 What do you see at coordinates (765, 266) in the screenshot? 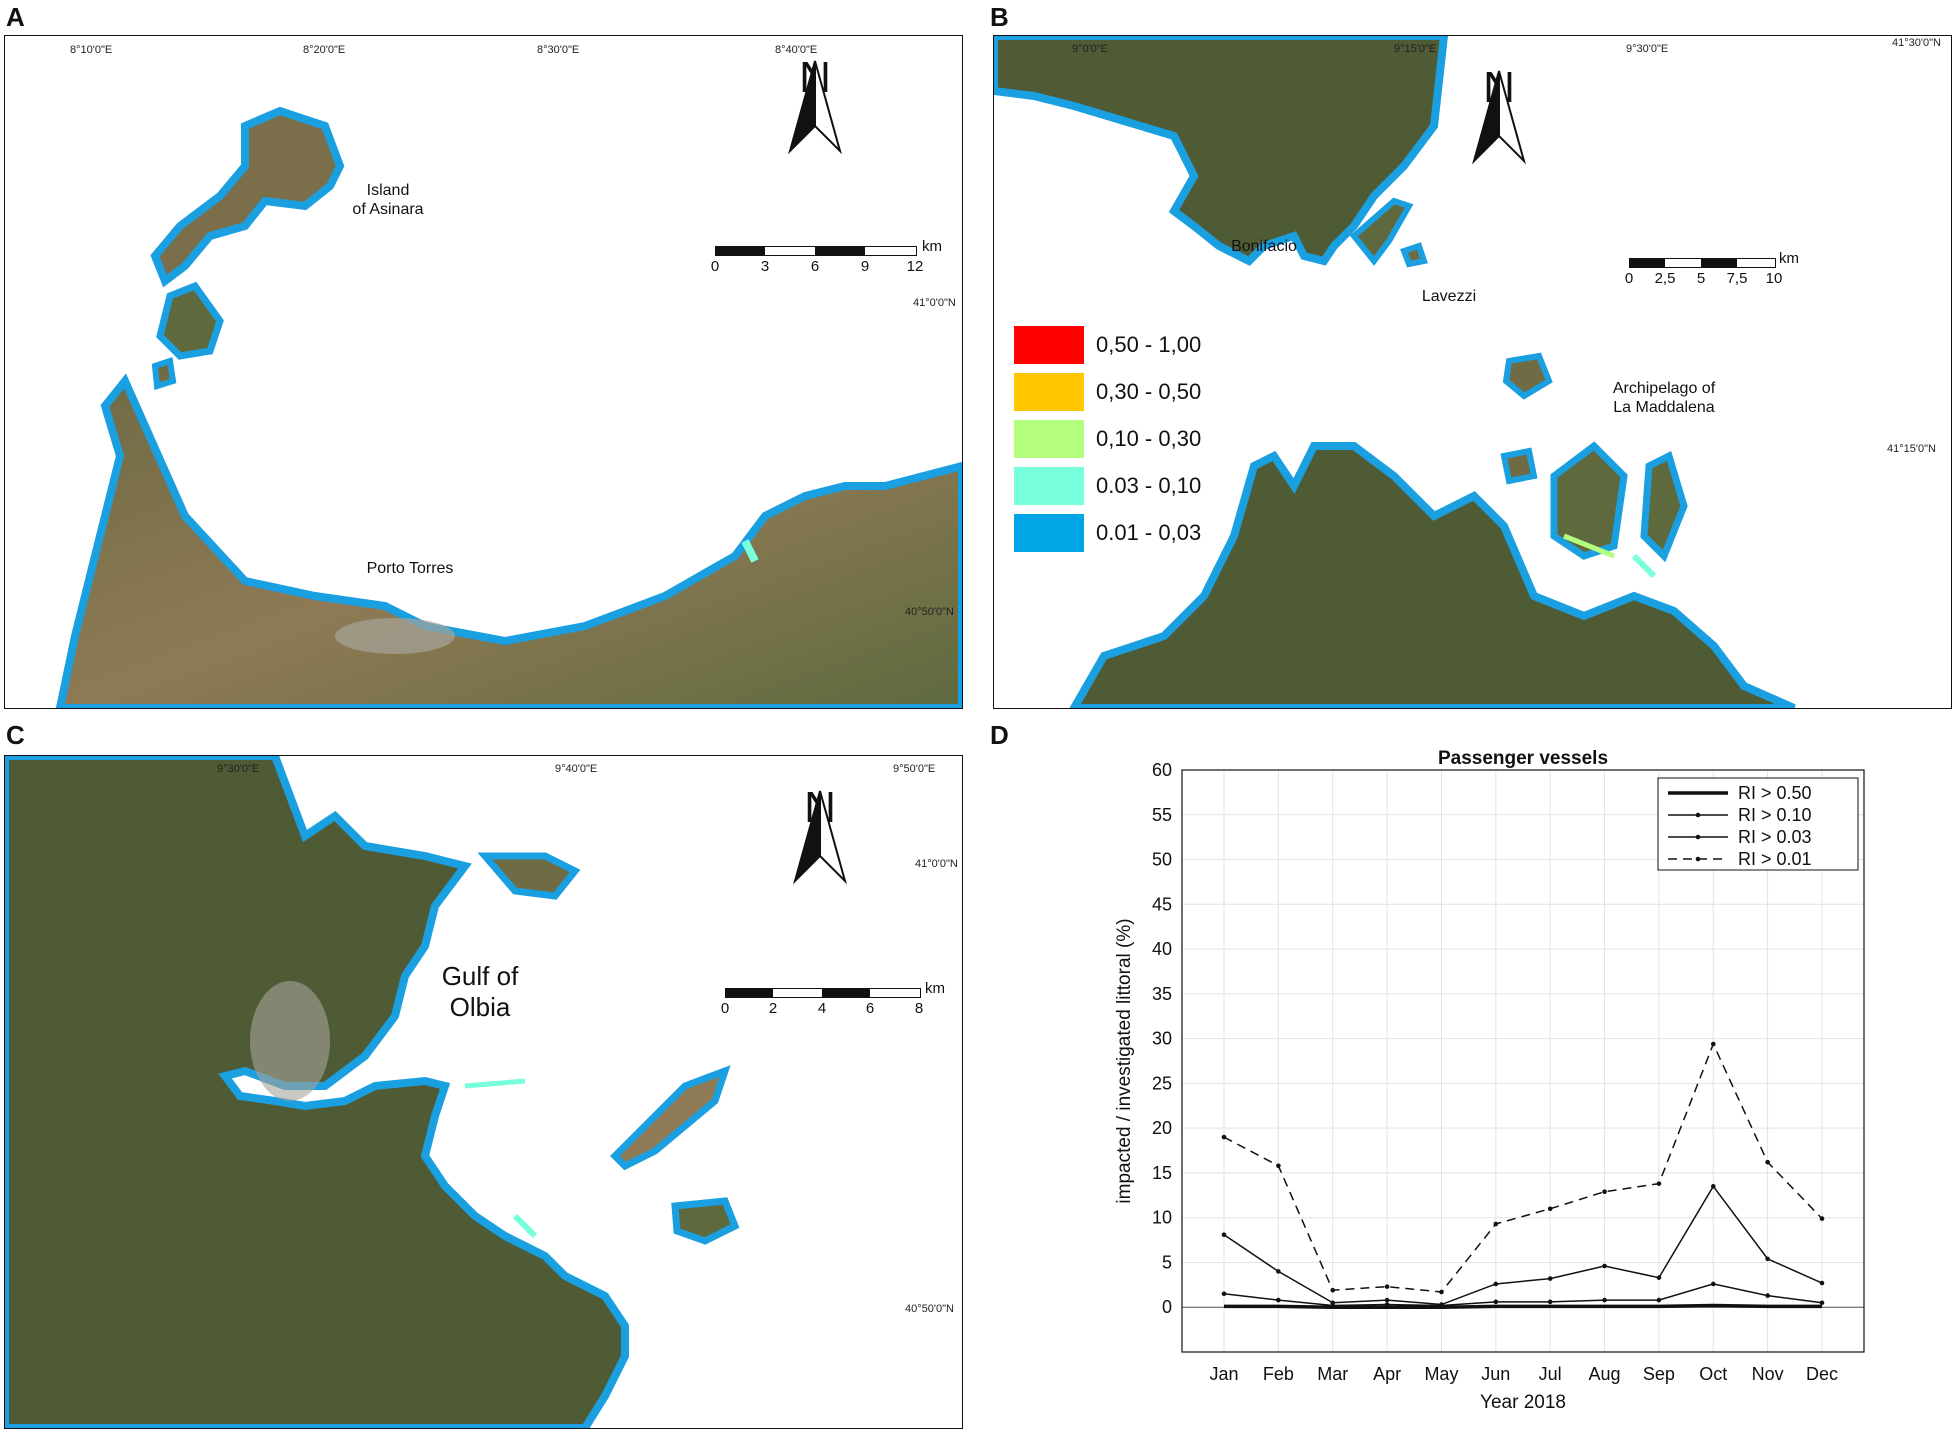
I see `scale-tick: 3` at bounding box center [765, 266].